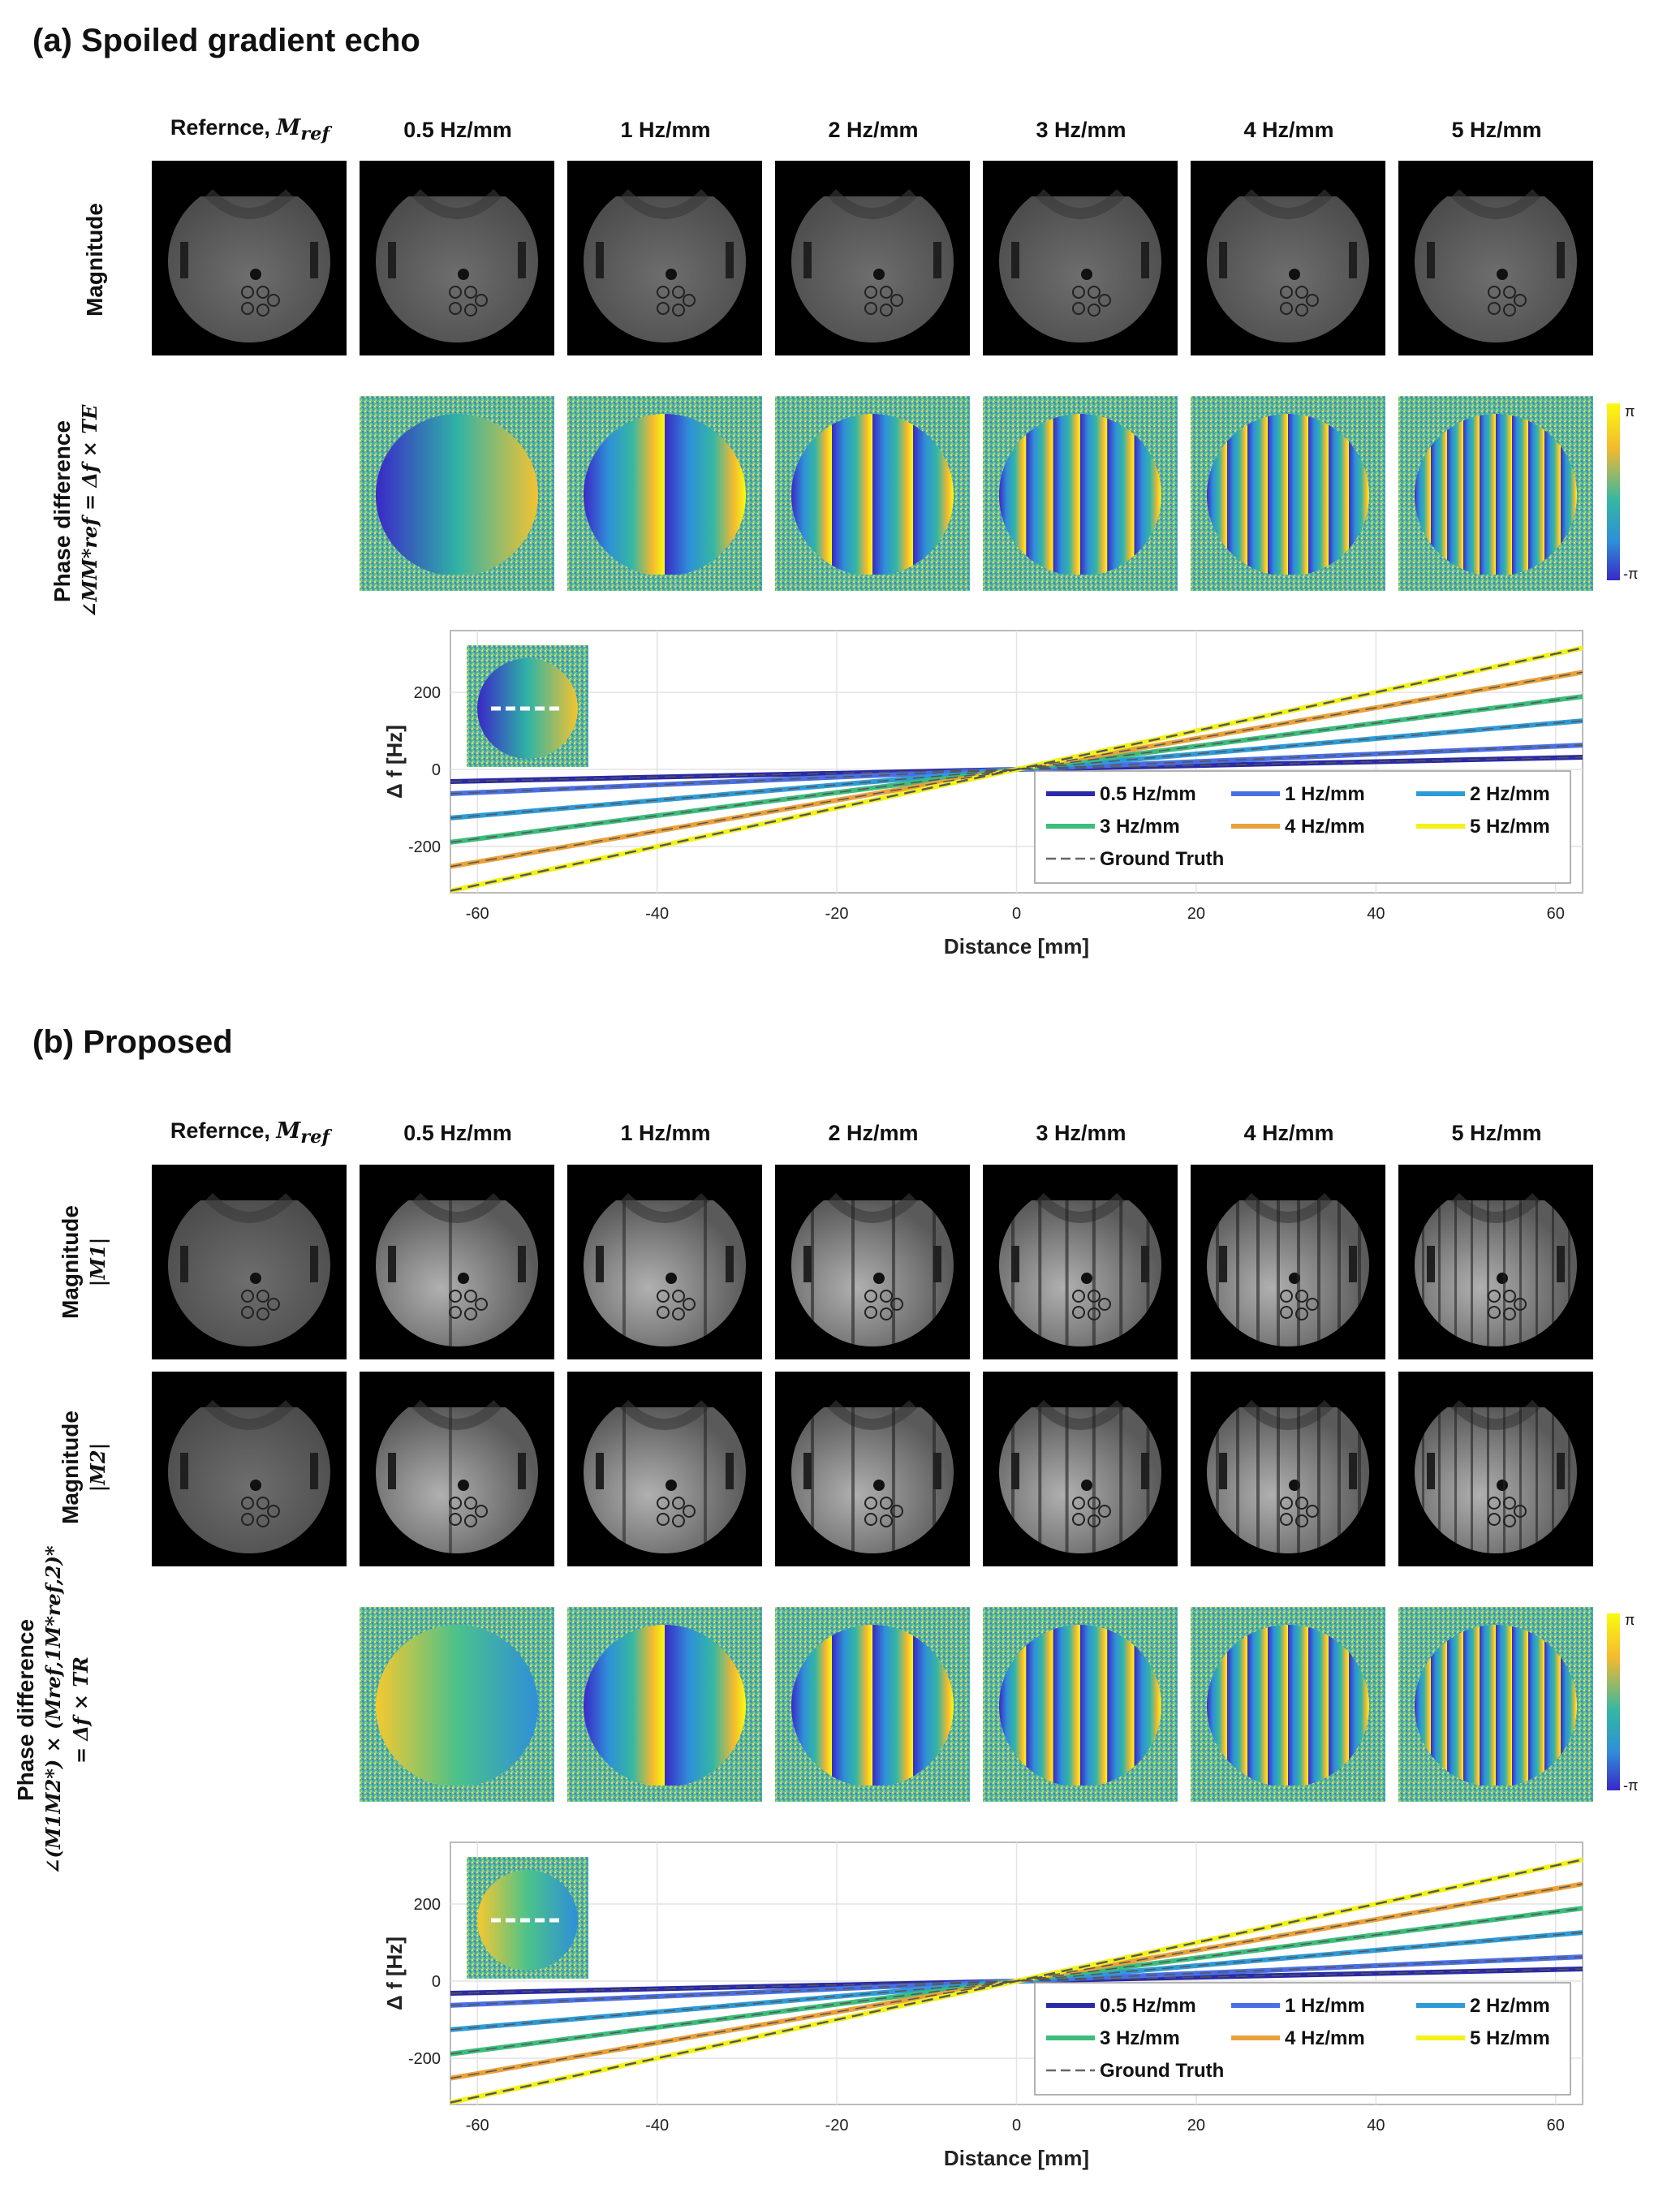 The height and width of the screenshot is (2197, 1680). What do you see at coordinates (457, 493) in the screenshot?
I see `phase-image-0.5` at bounding box center [457, 493].